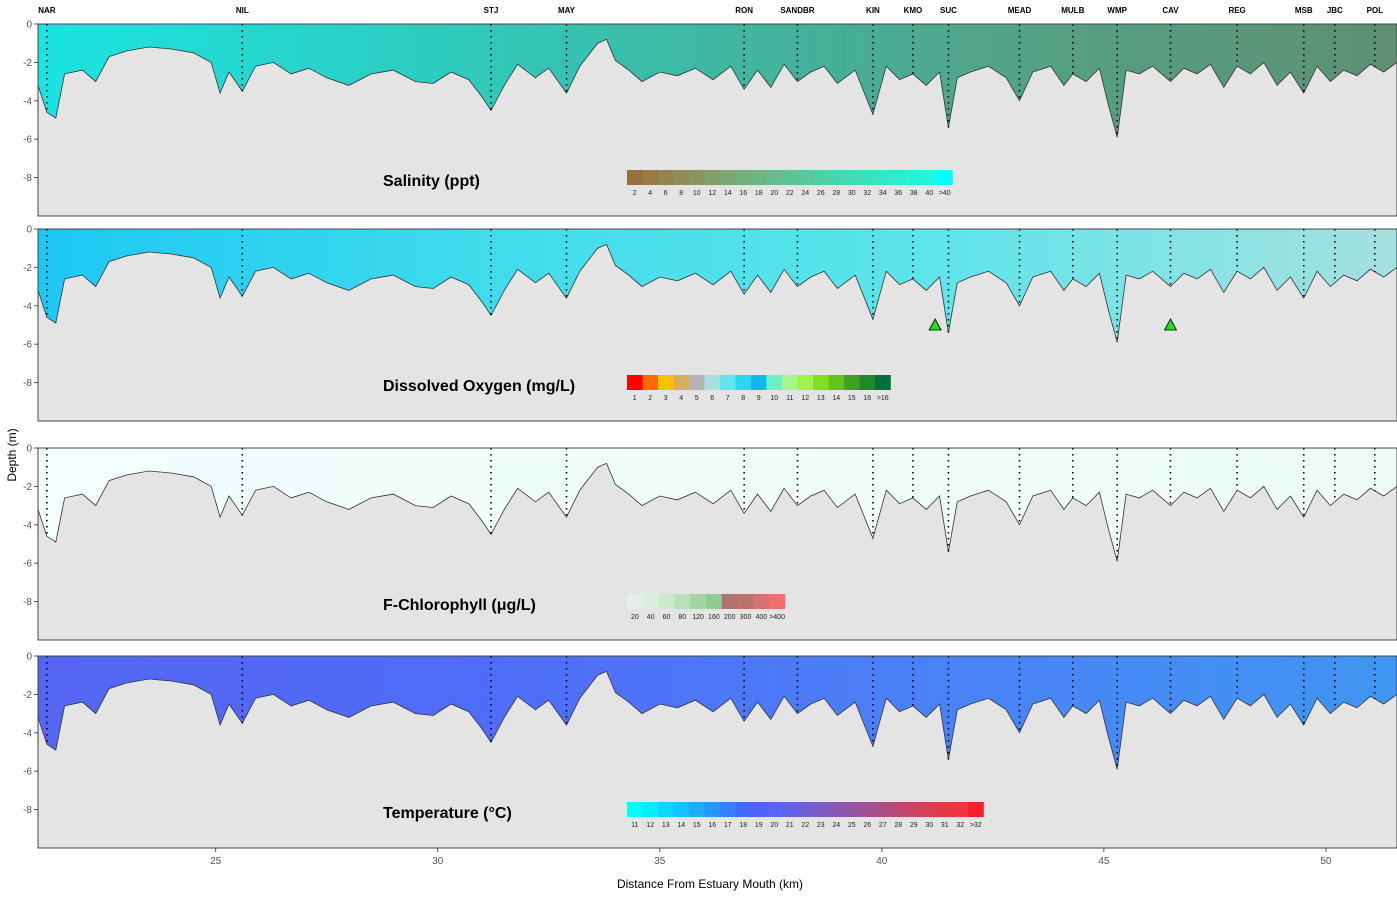 The width and height of the screenshot is (1397, 898). I want to click on y-tick-label: -2, so click(27, 487).